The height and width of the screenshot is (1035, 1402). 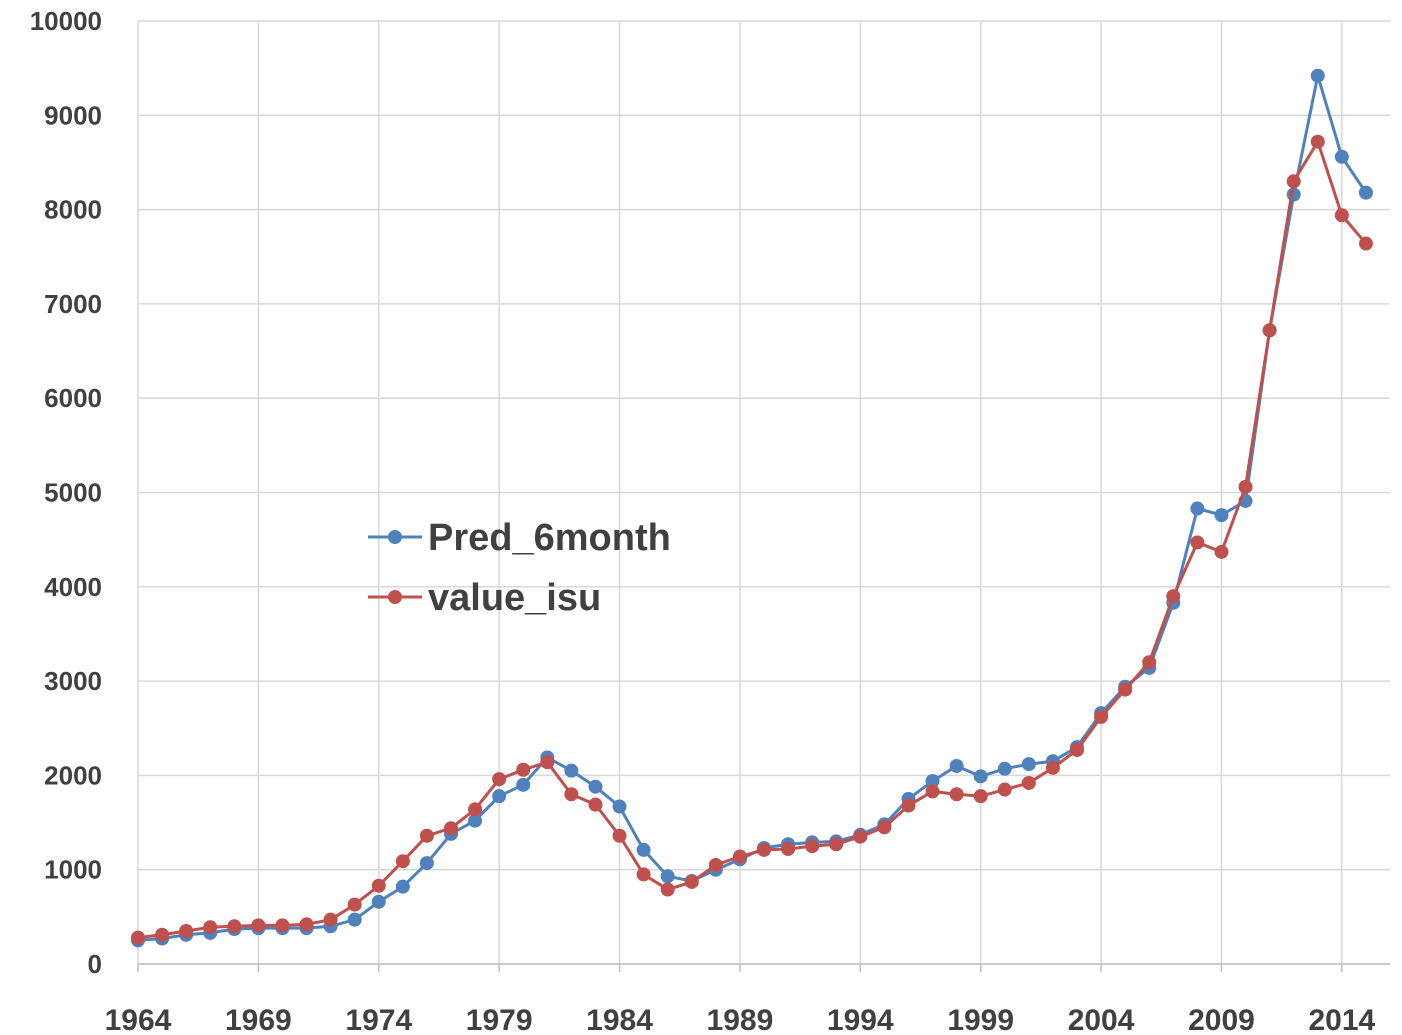 I want to click on x-tick-label: 1964, so click(x=138, y=1019).